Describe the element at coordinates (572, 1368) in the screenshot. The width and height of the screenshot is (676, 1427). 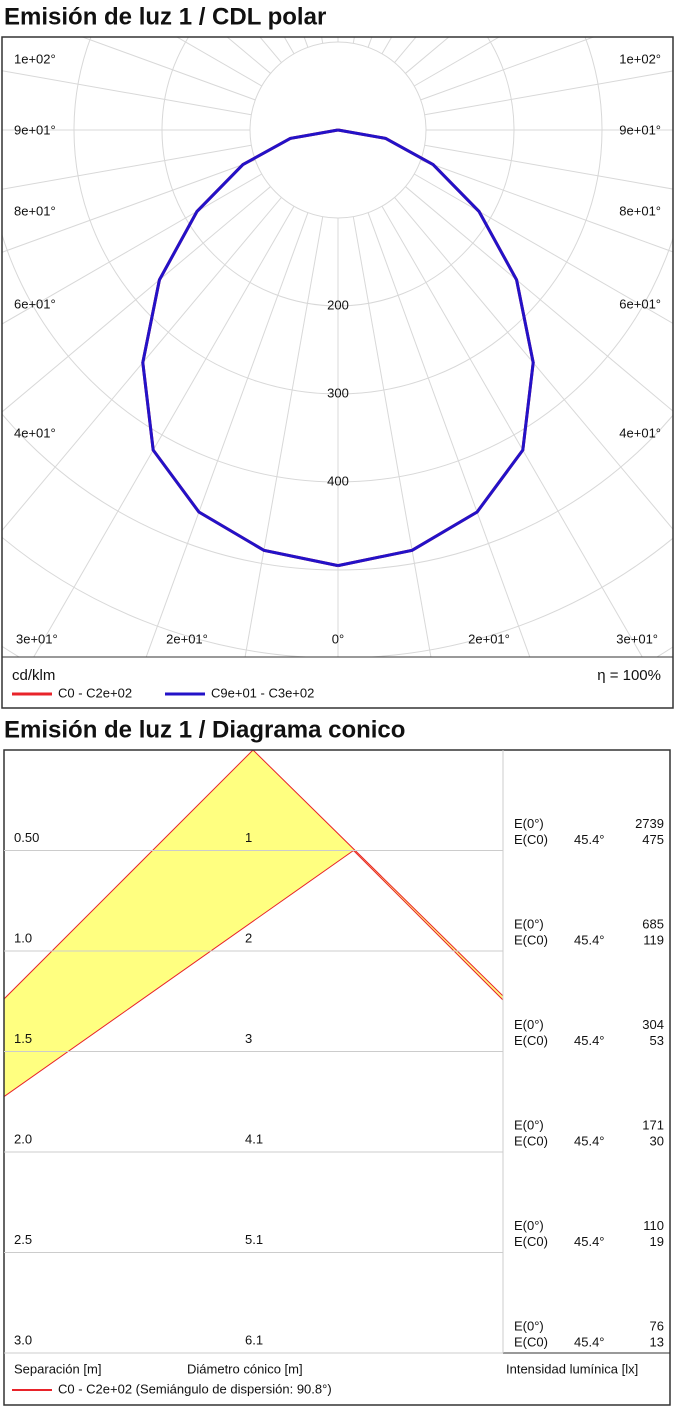
I see `intensity-title: Intensidad lumínica [lx]` at that location.